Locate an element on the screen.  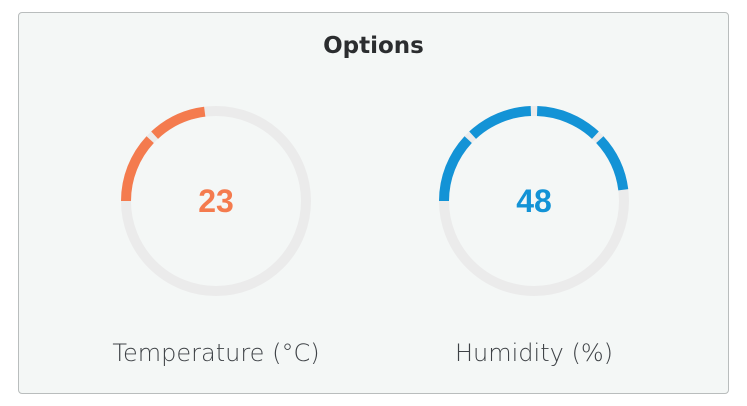
temperature-value: 23 is located at coordinates (216, 201).